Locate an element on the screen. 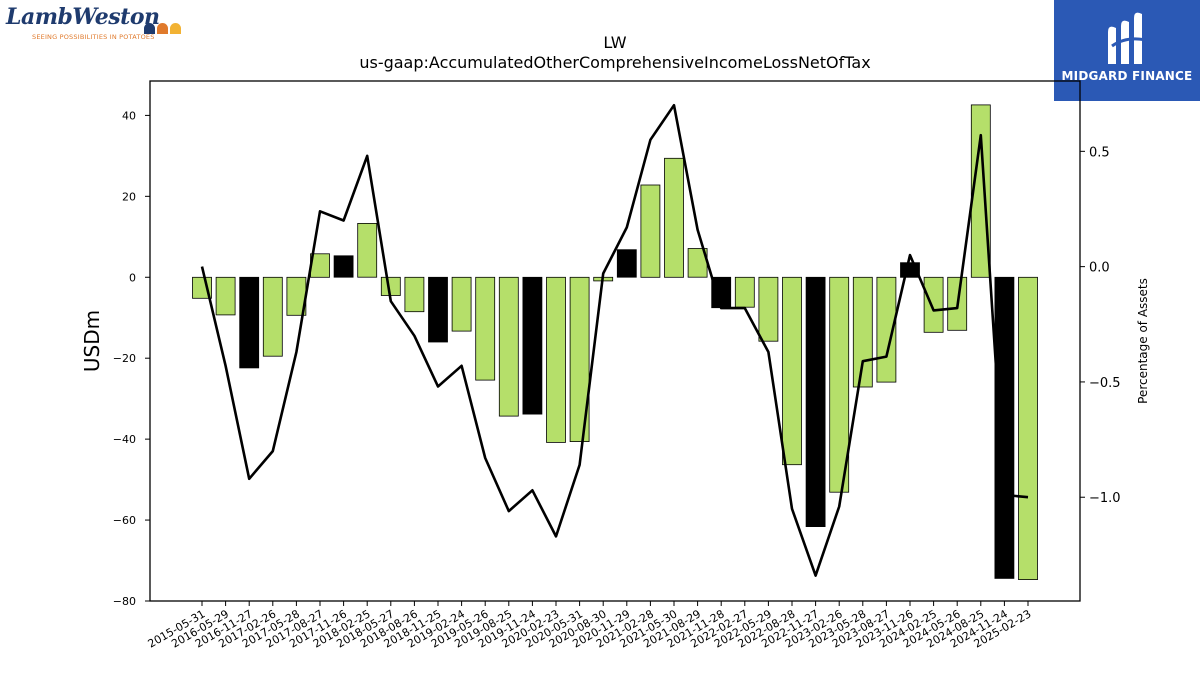  midgard-finance-text: MIDGARD FINANCE is located at coordinates (1127, 76).